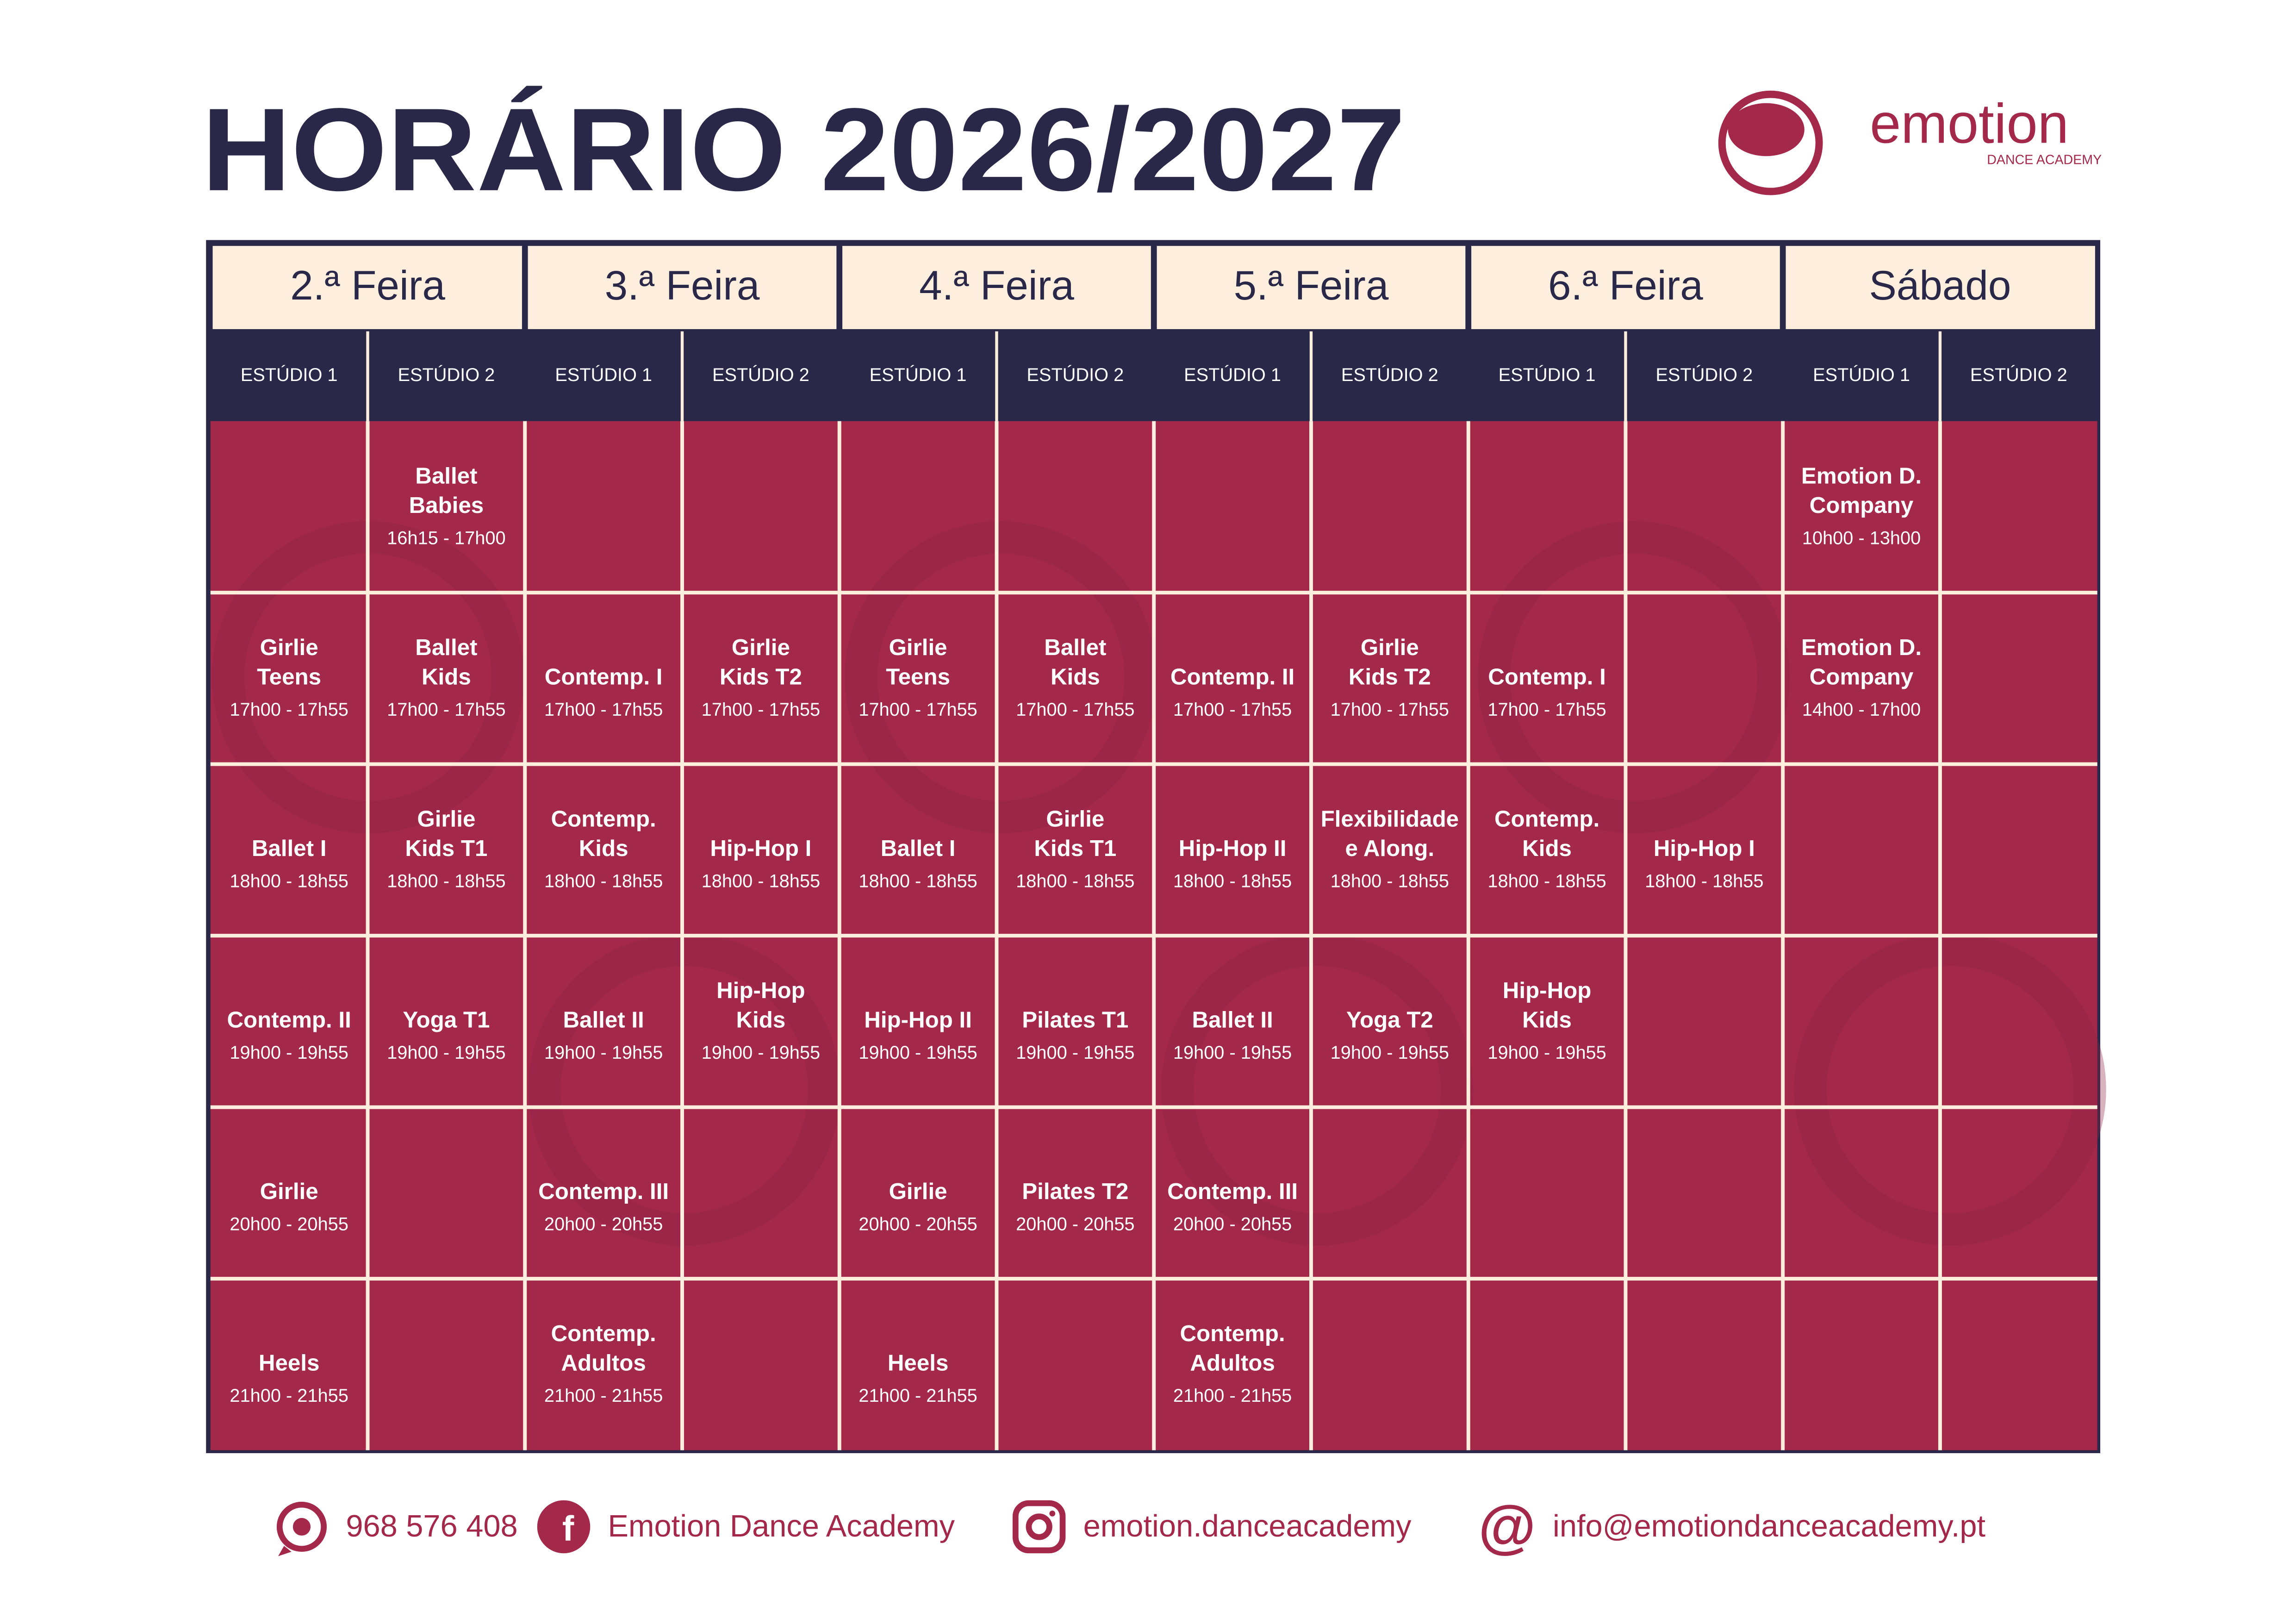 This screenshot has height=1624, width=2296. I want to click on contact-text: 968 576 408, so click(431, 1526).